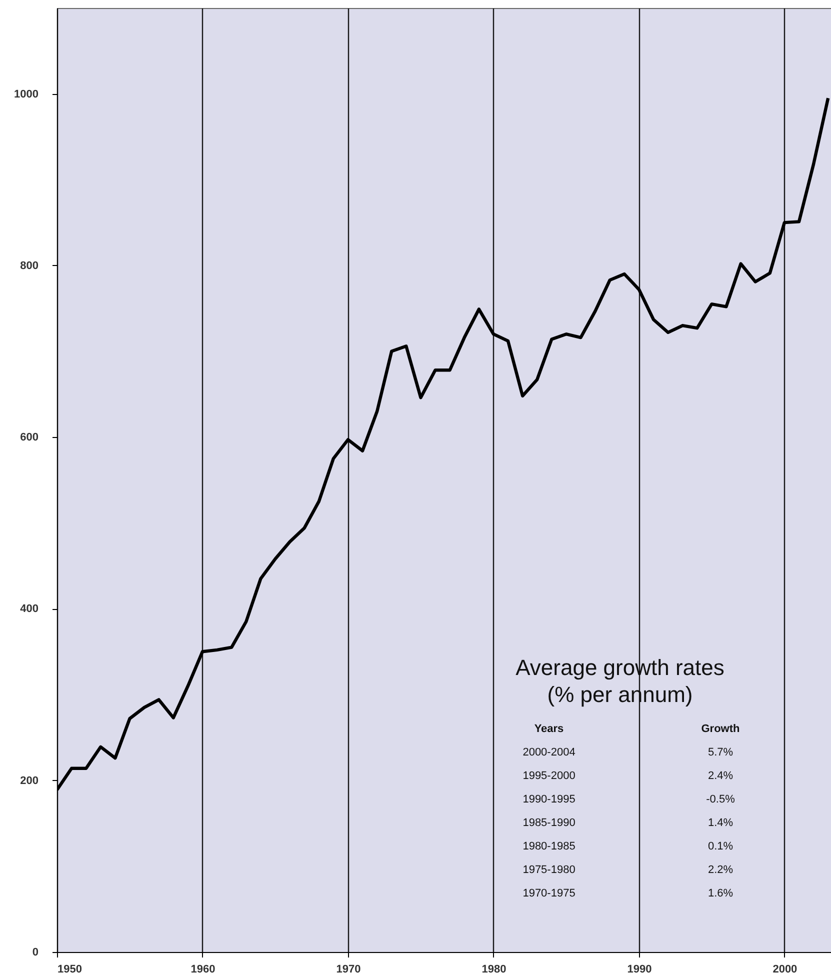 This screenshot has width=831, height=978. I want to click on annotation: 1985-1990, so click(549, 822).